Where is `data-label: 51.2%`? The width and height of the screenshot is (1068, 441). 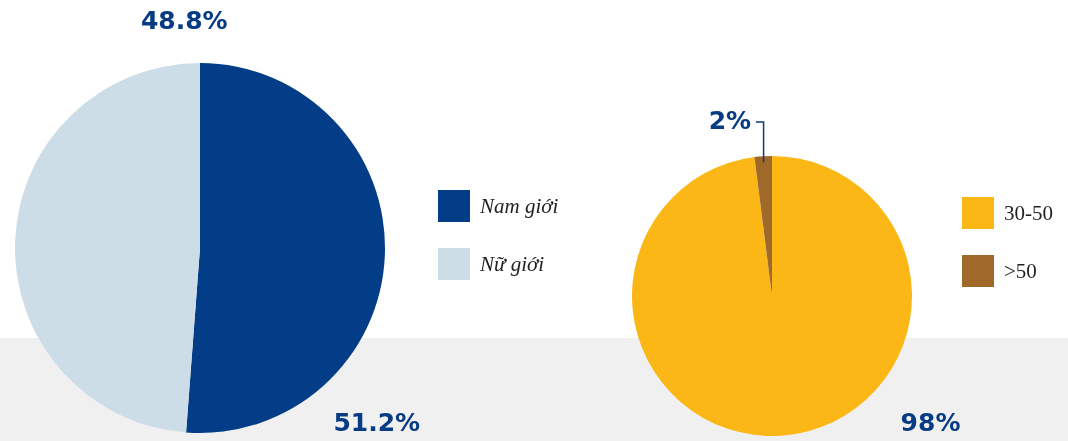 data-label: 51.2% is located at coordinates (377, 423).